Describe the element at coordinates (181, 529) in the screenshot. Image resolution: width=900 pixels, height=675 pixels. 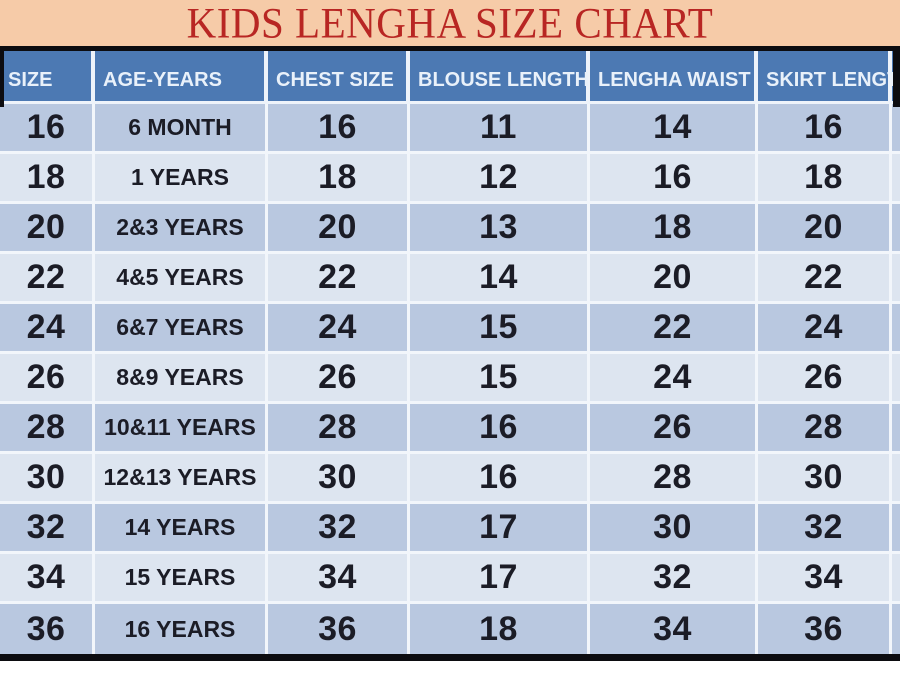
I see `cell-age-years: 14 YEARS` at that location.